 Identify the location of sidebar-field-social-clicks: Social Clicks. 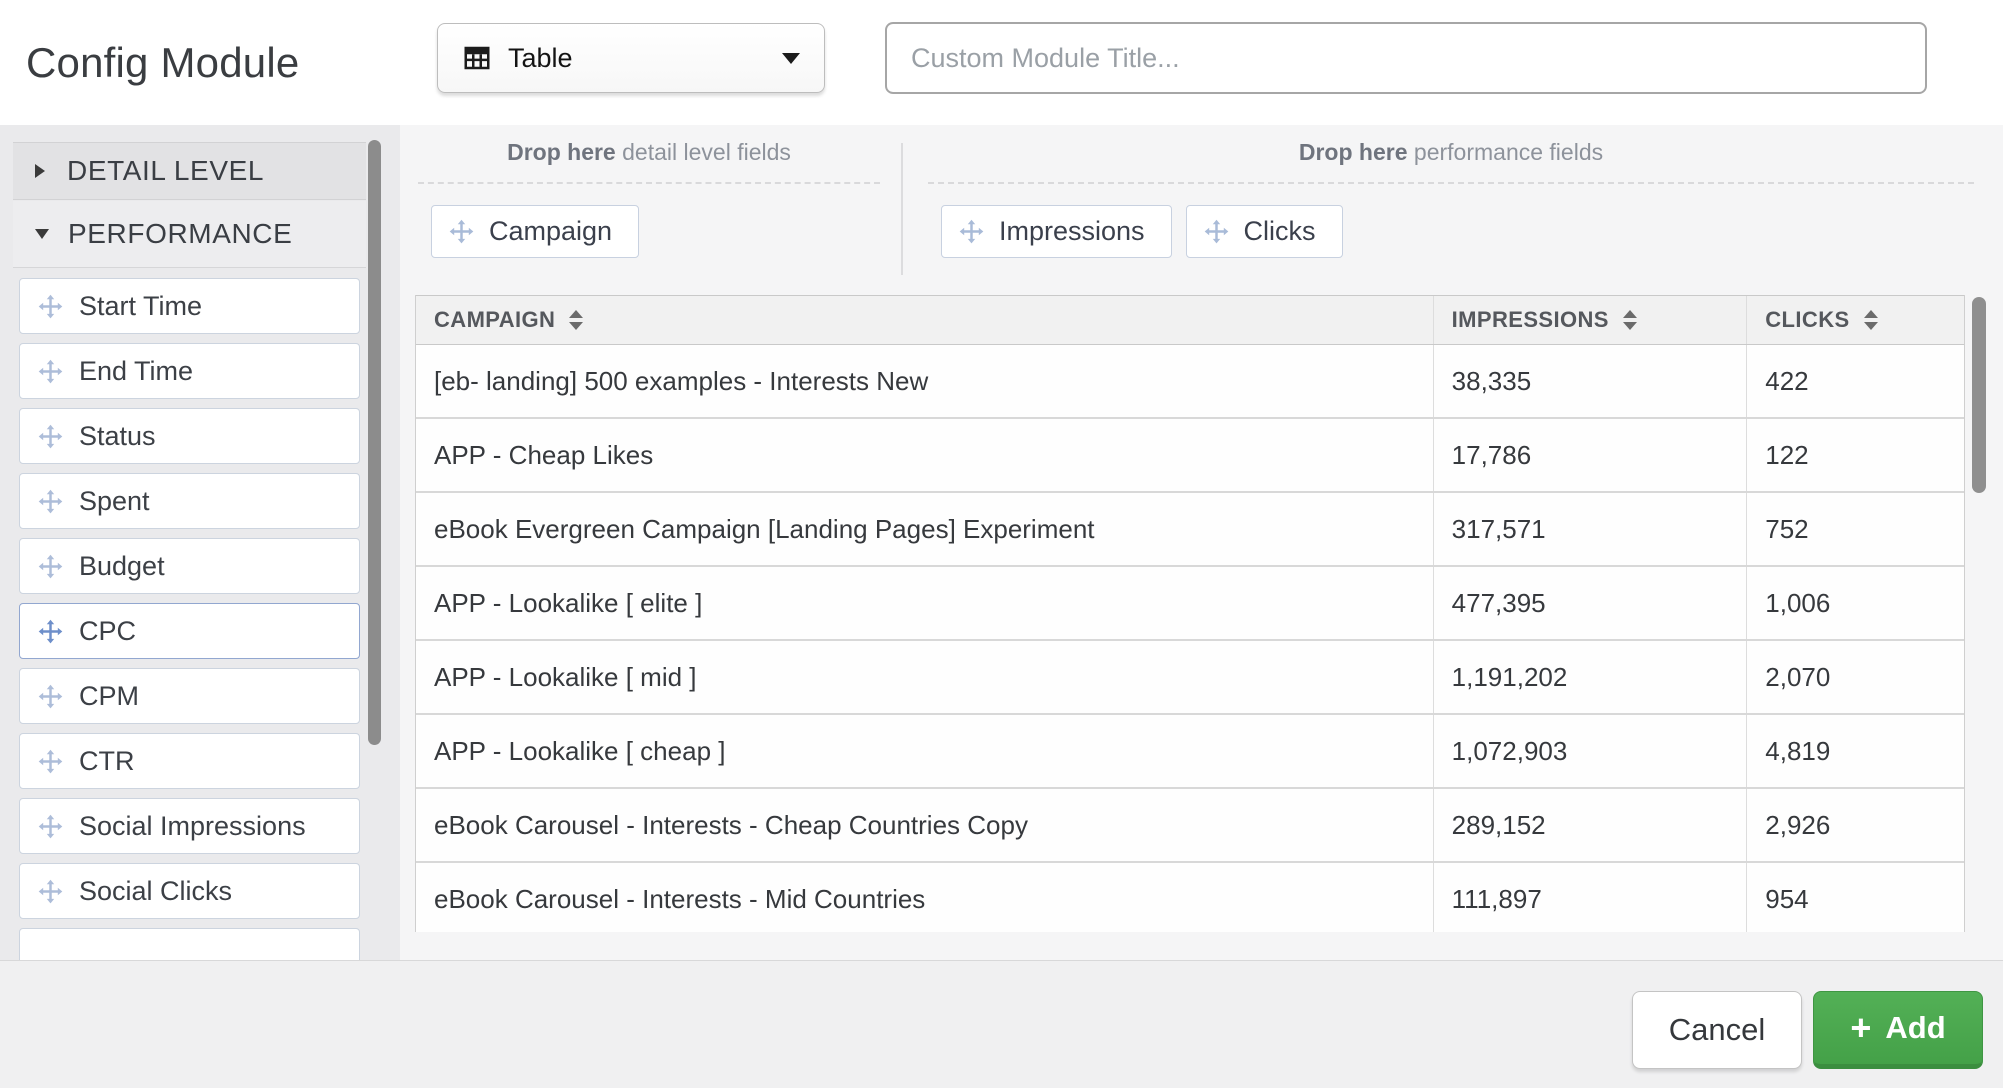
(189, 891).